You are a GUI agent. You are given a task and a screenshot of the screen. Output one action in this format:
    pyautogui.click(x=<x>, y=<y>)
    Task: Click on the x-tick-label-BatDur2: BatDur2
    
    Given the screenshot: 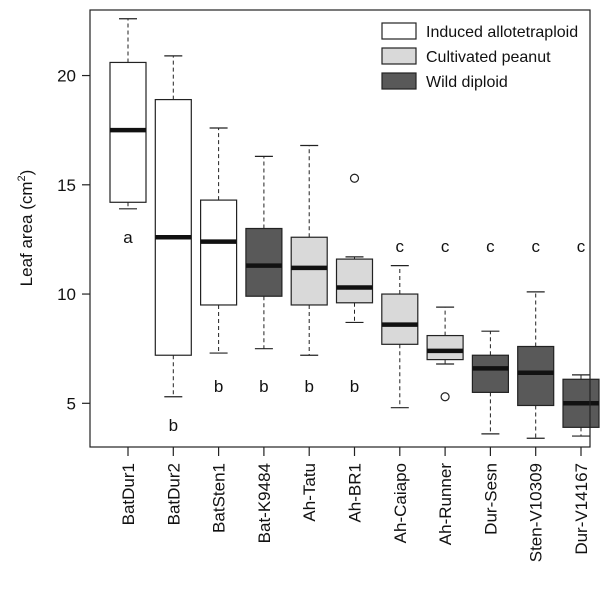 What is the action you would take?
    pyautogui.click(x=173, y=494)
    